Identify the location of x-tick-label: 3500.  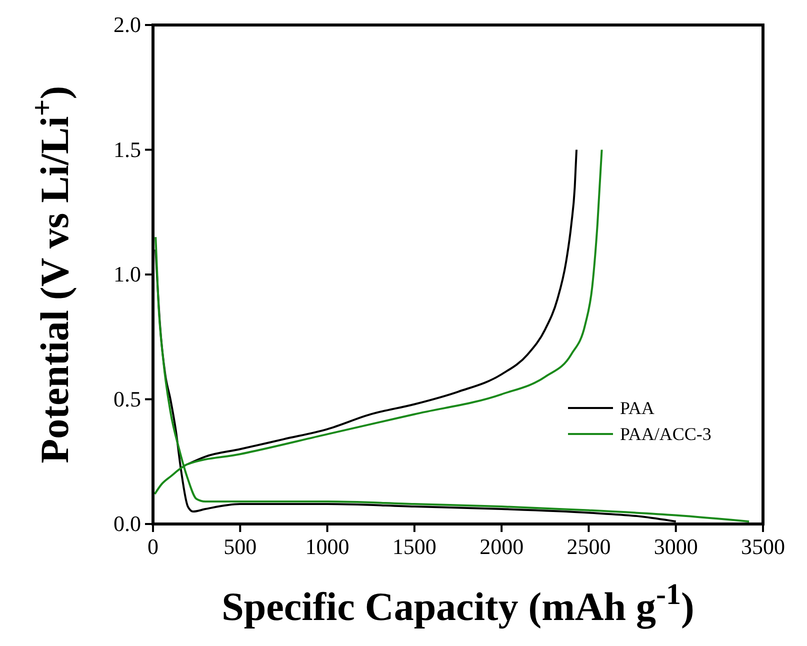
(763, 546).